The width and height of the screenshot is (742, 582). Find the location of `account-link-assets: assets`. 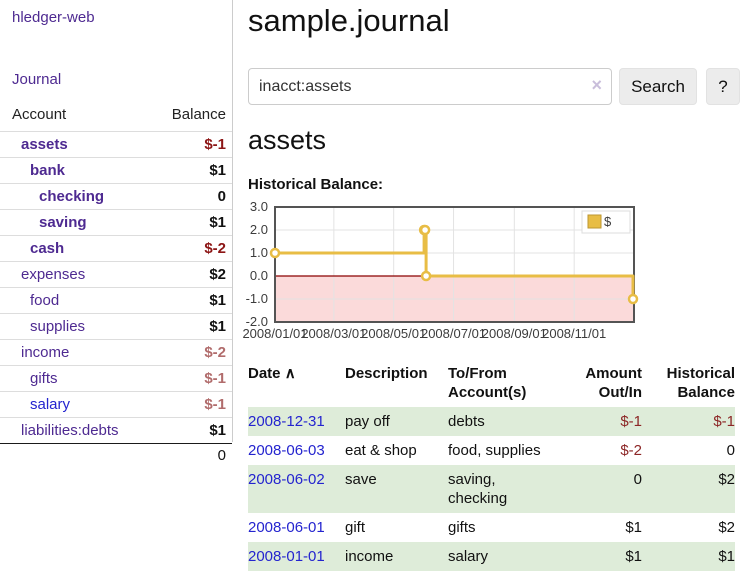

account-link-assets: assets is located at coordinates (44, 144).